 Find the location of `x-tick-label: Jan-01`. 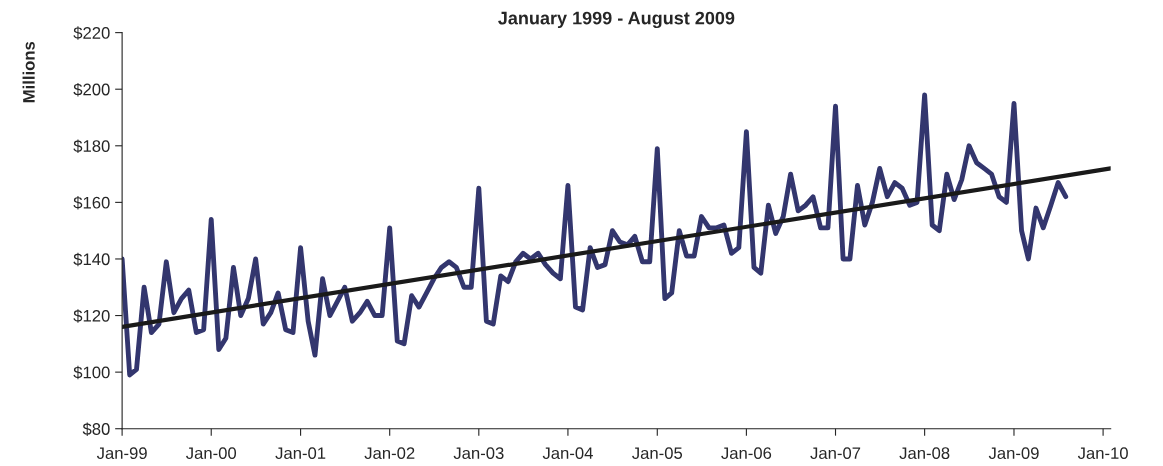

x-tick-label: Jan-01 is located at coordinates (300, 453).